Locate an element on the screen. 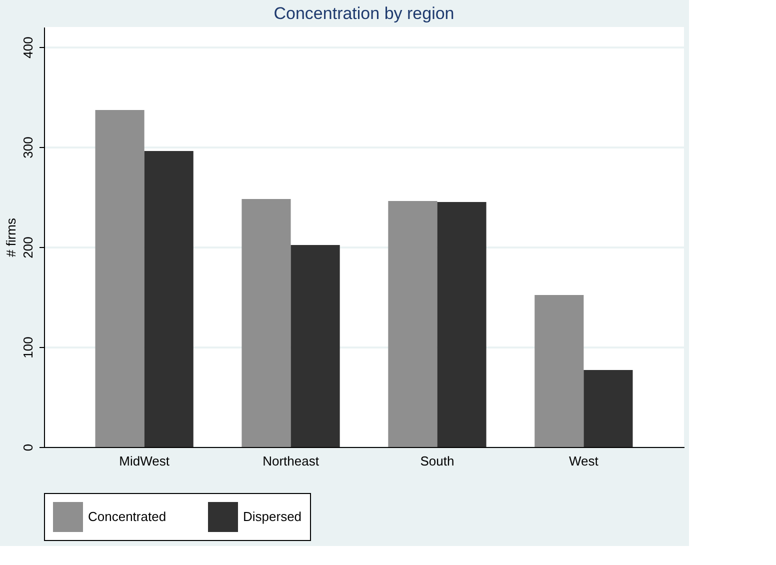  y-tick-label: 200 is located at coordinates (28, 247).